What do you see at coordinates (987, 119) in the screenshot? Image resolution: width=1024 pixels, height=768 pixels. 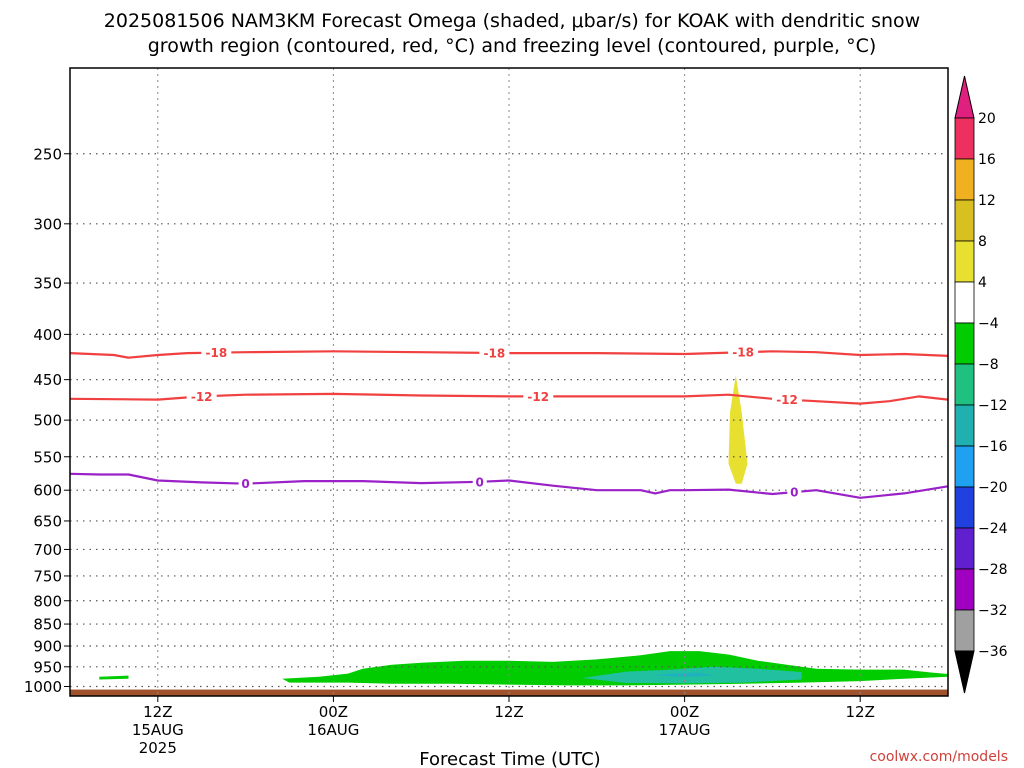 I see `colorbar-label-0: 20` at bounding box center [987, 119].